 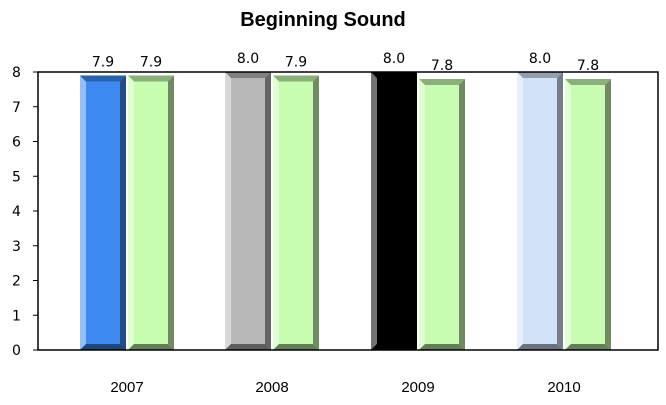 What do you see at coordinates (271, 387) in the screenshot?
I see `x-category-label: 2008` at bounding box center [271, 387].